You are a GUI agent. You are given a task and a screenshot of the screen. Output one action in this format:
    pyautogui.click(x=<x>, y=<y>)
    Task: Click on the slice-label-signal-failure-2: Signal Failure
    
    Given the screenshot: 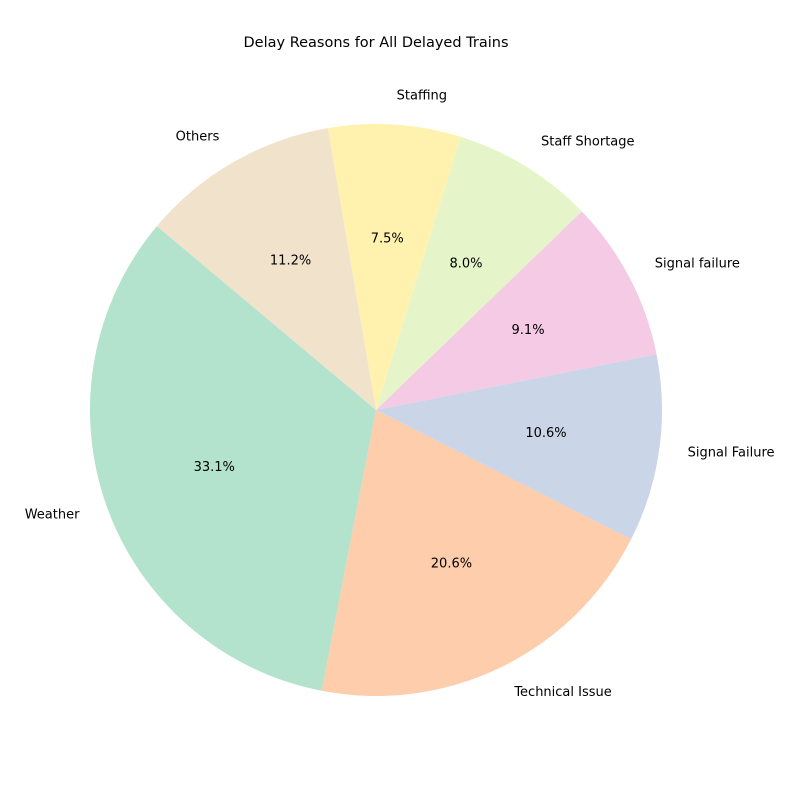 What is the action you would take?
    pyautogui.click(x=731, y=452)
    